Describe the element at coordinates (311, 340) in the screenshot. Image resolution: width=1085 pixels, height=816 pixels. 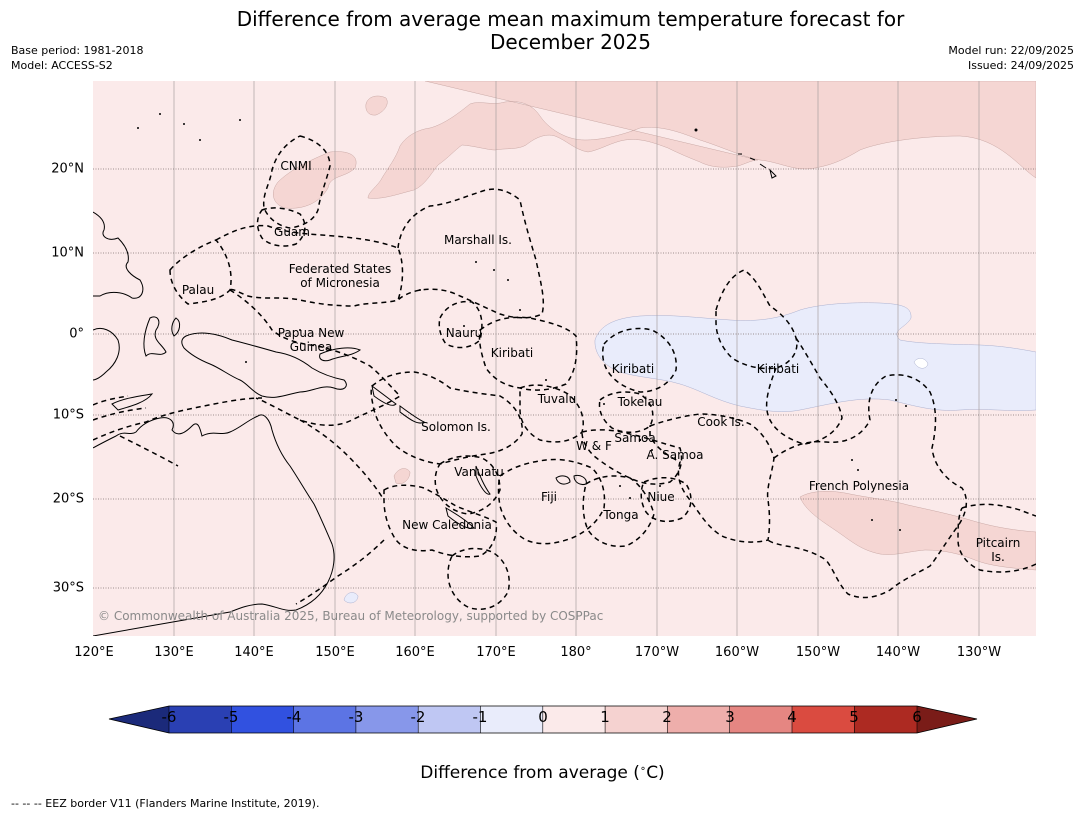
I see `place-label-papua-new-guinea: Papua New Guinea` at that location.